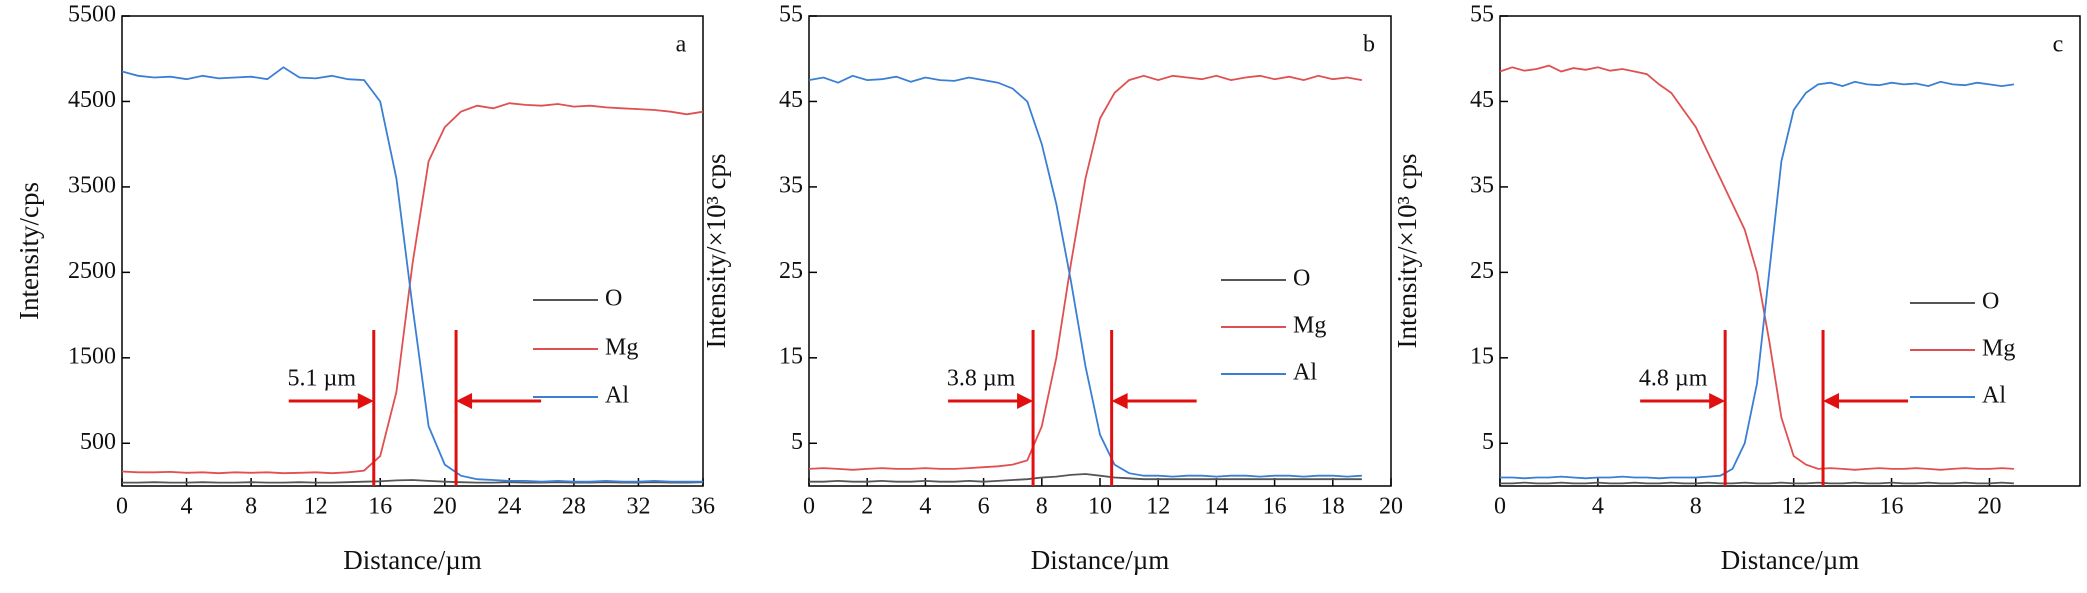 The height and width of the screenshot is (593, 2087). I want to click on x-tick-label: 28, so click(574, 507).